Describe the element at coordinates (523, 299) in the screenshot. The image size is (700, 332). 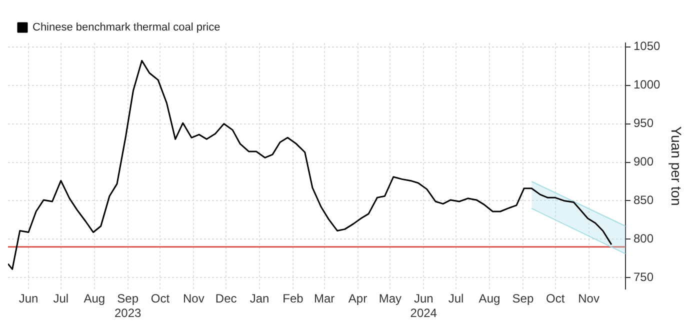
I see `x-tick-label: Sep` at that location.